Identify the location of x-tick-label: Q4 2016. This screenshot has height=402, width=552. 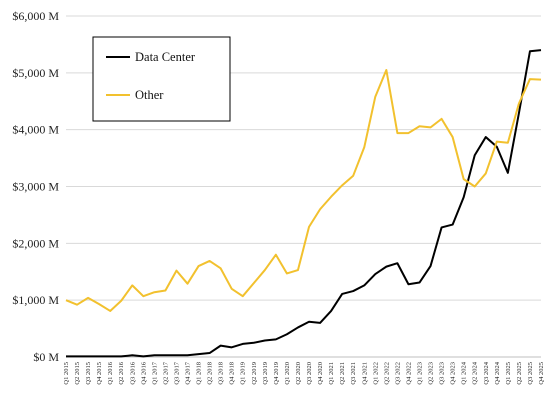
(143, 372).